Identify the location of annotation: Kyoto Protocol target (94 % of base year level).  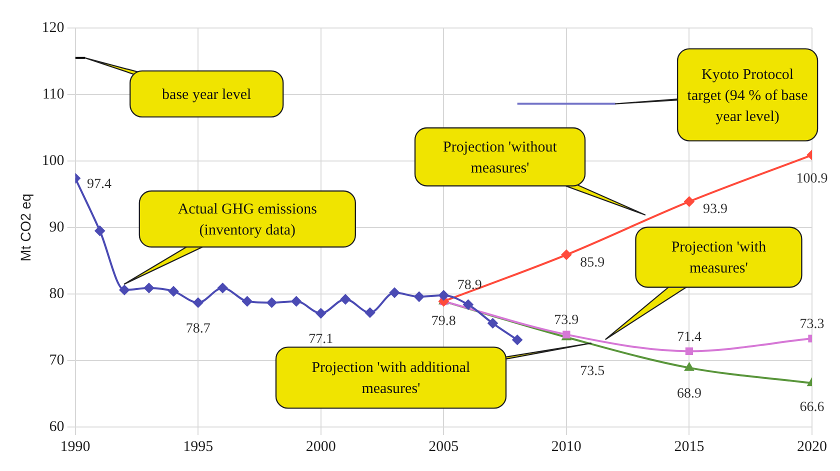
(747, 95).